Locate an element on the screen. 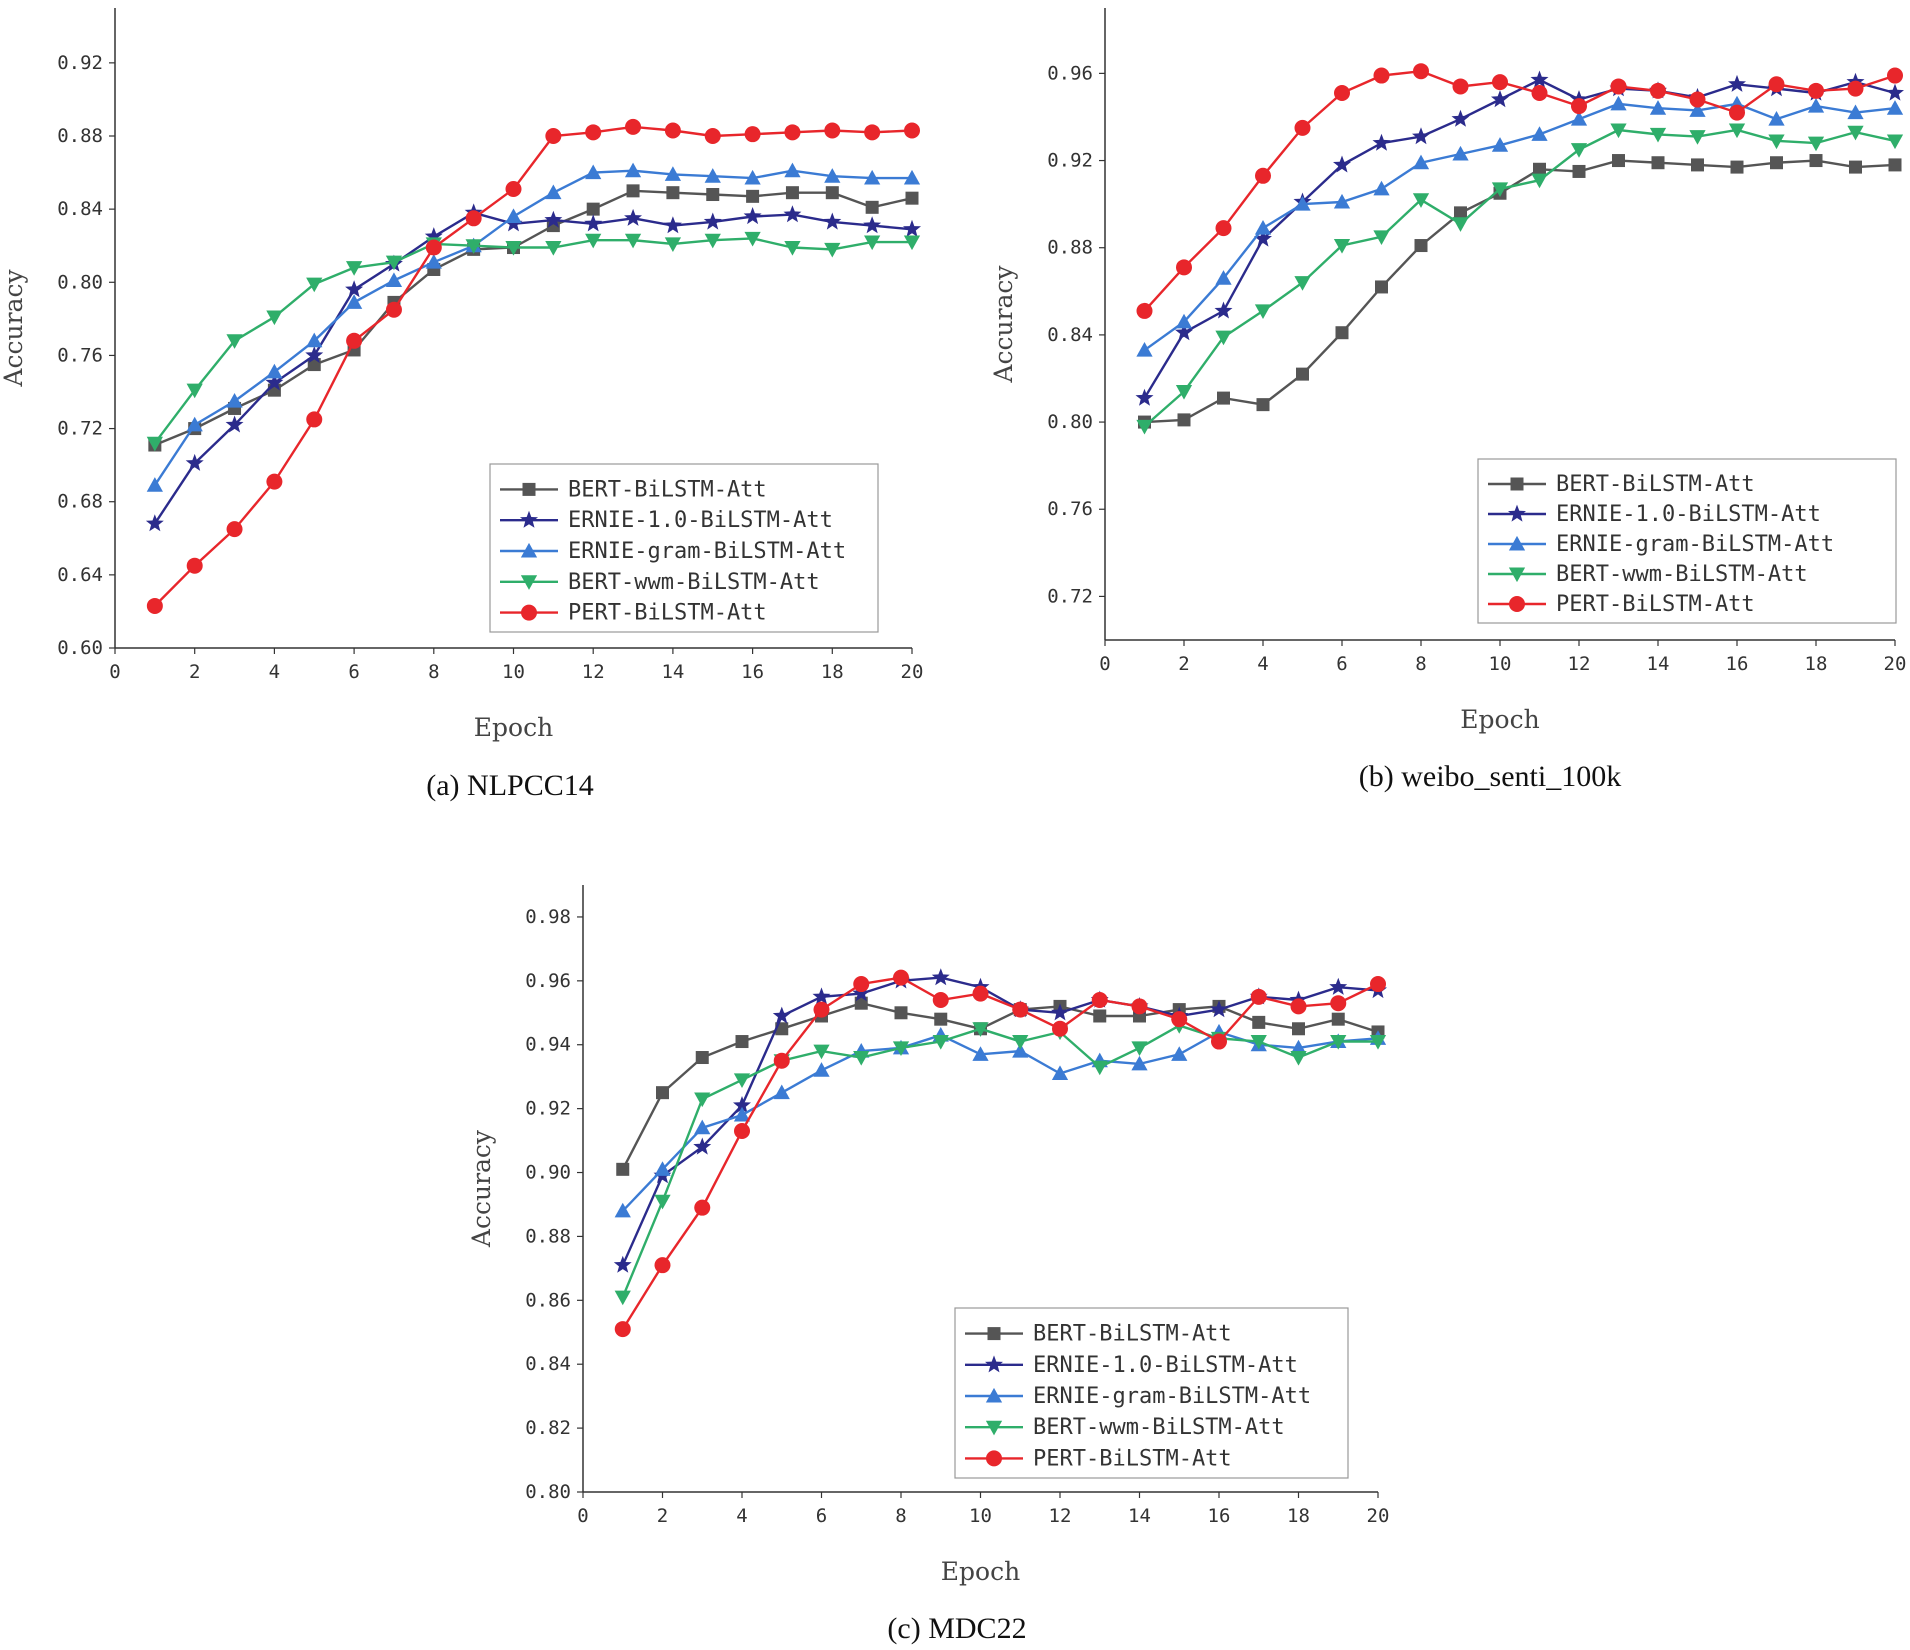 Image resolution: width=1910 pixels, height=1650 pixels. legend-label: ERNIE-gram-BiLSTM-Att is located at coordinates (1172, 1396).